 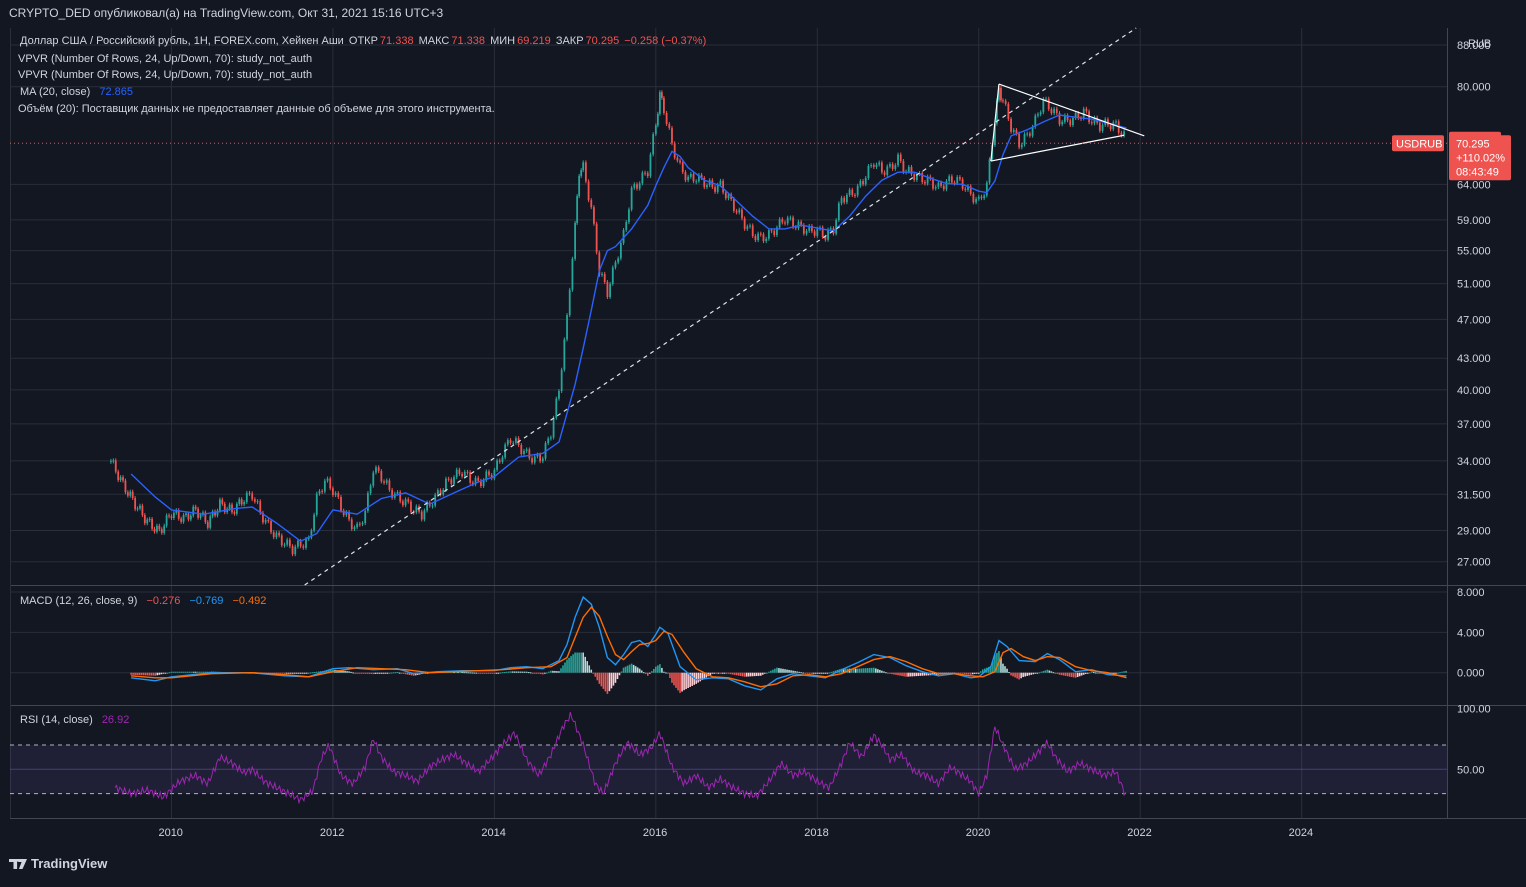 What do you see at coordinates (995, 122) in the screenshot?
I see `triangle-left-line` at bounding box center [995, 122].